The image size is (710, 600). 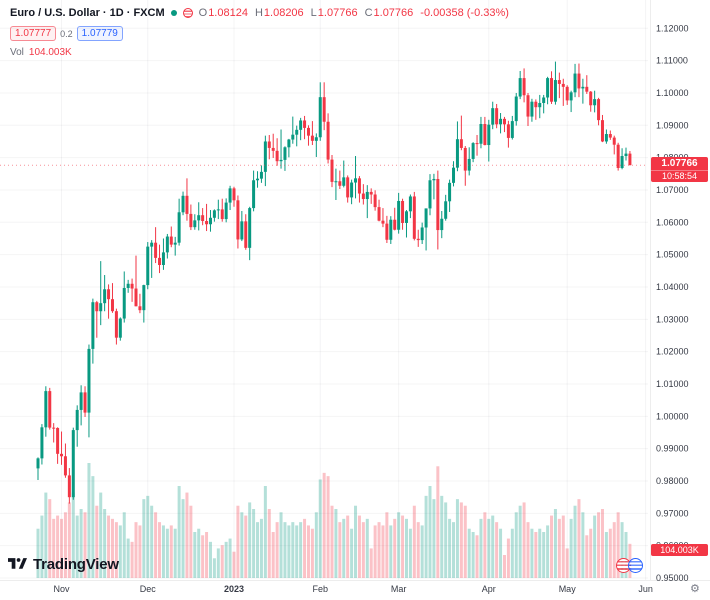 I want to click on svg-text: 1.05000, so click(x=672, y=255).